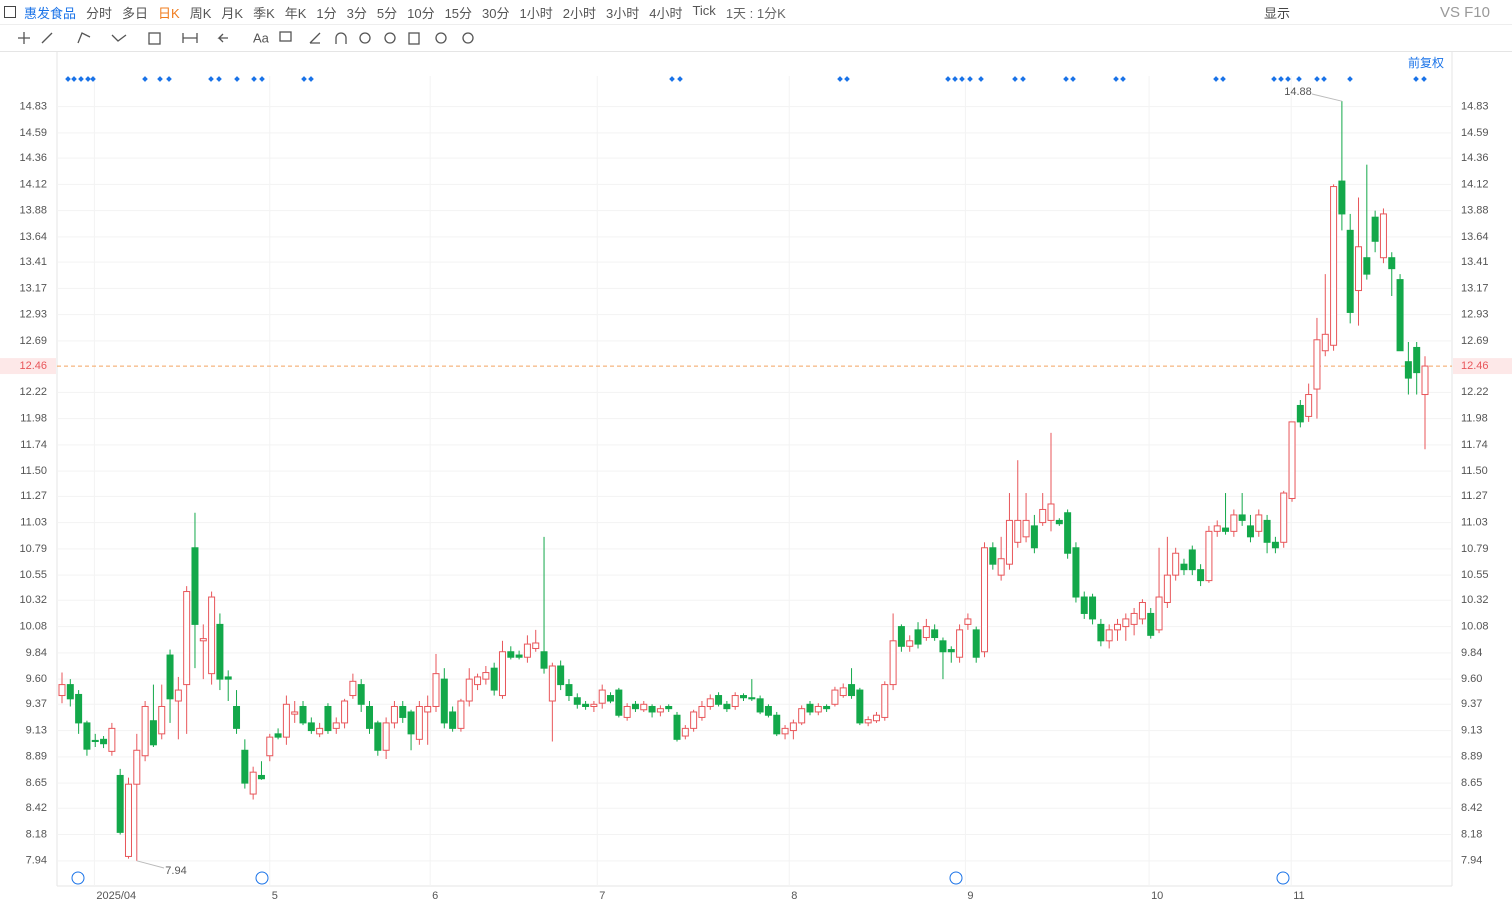 This screenshot has width=1512, height=903. I want to click on channel-tool, so click(84, 38).